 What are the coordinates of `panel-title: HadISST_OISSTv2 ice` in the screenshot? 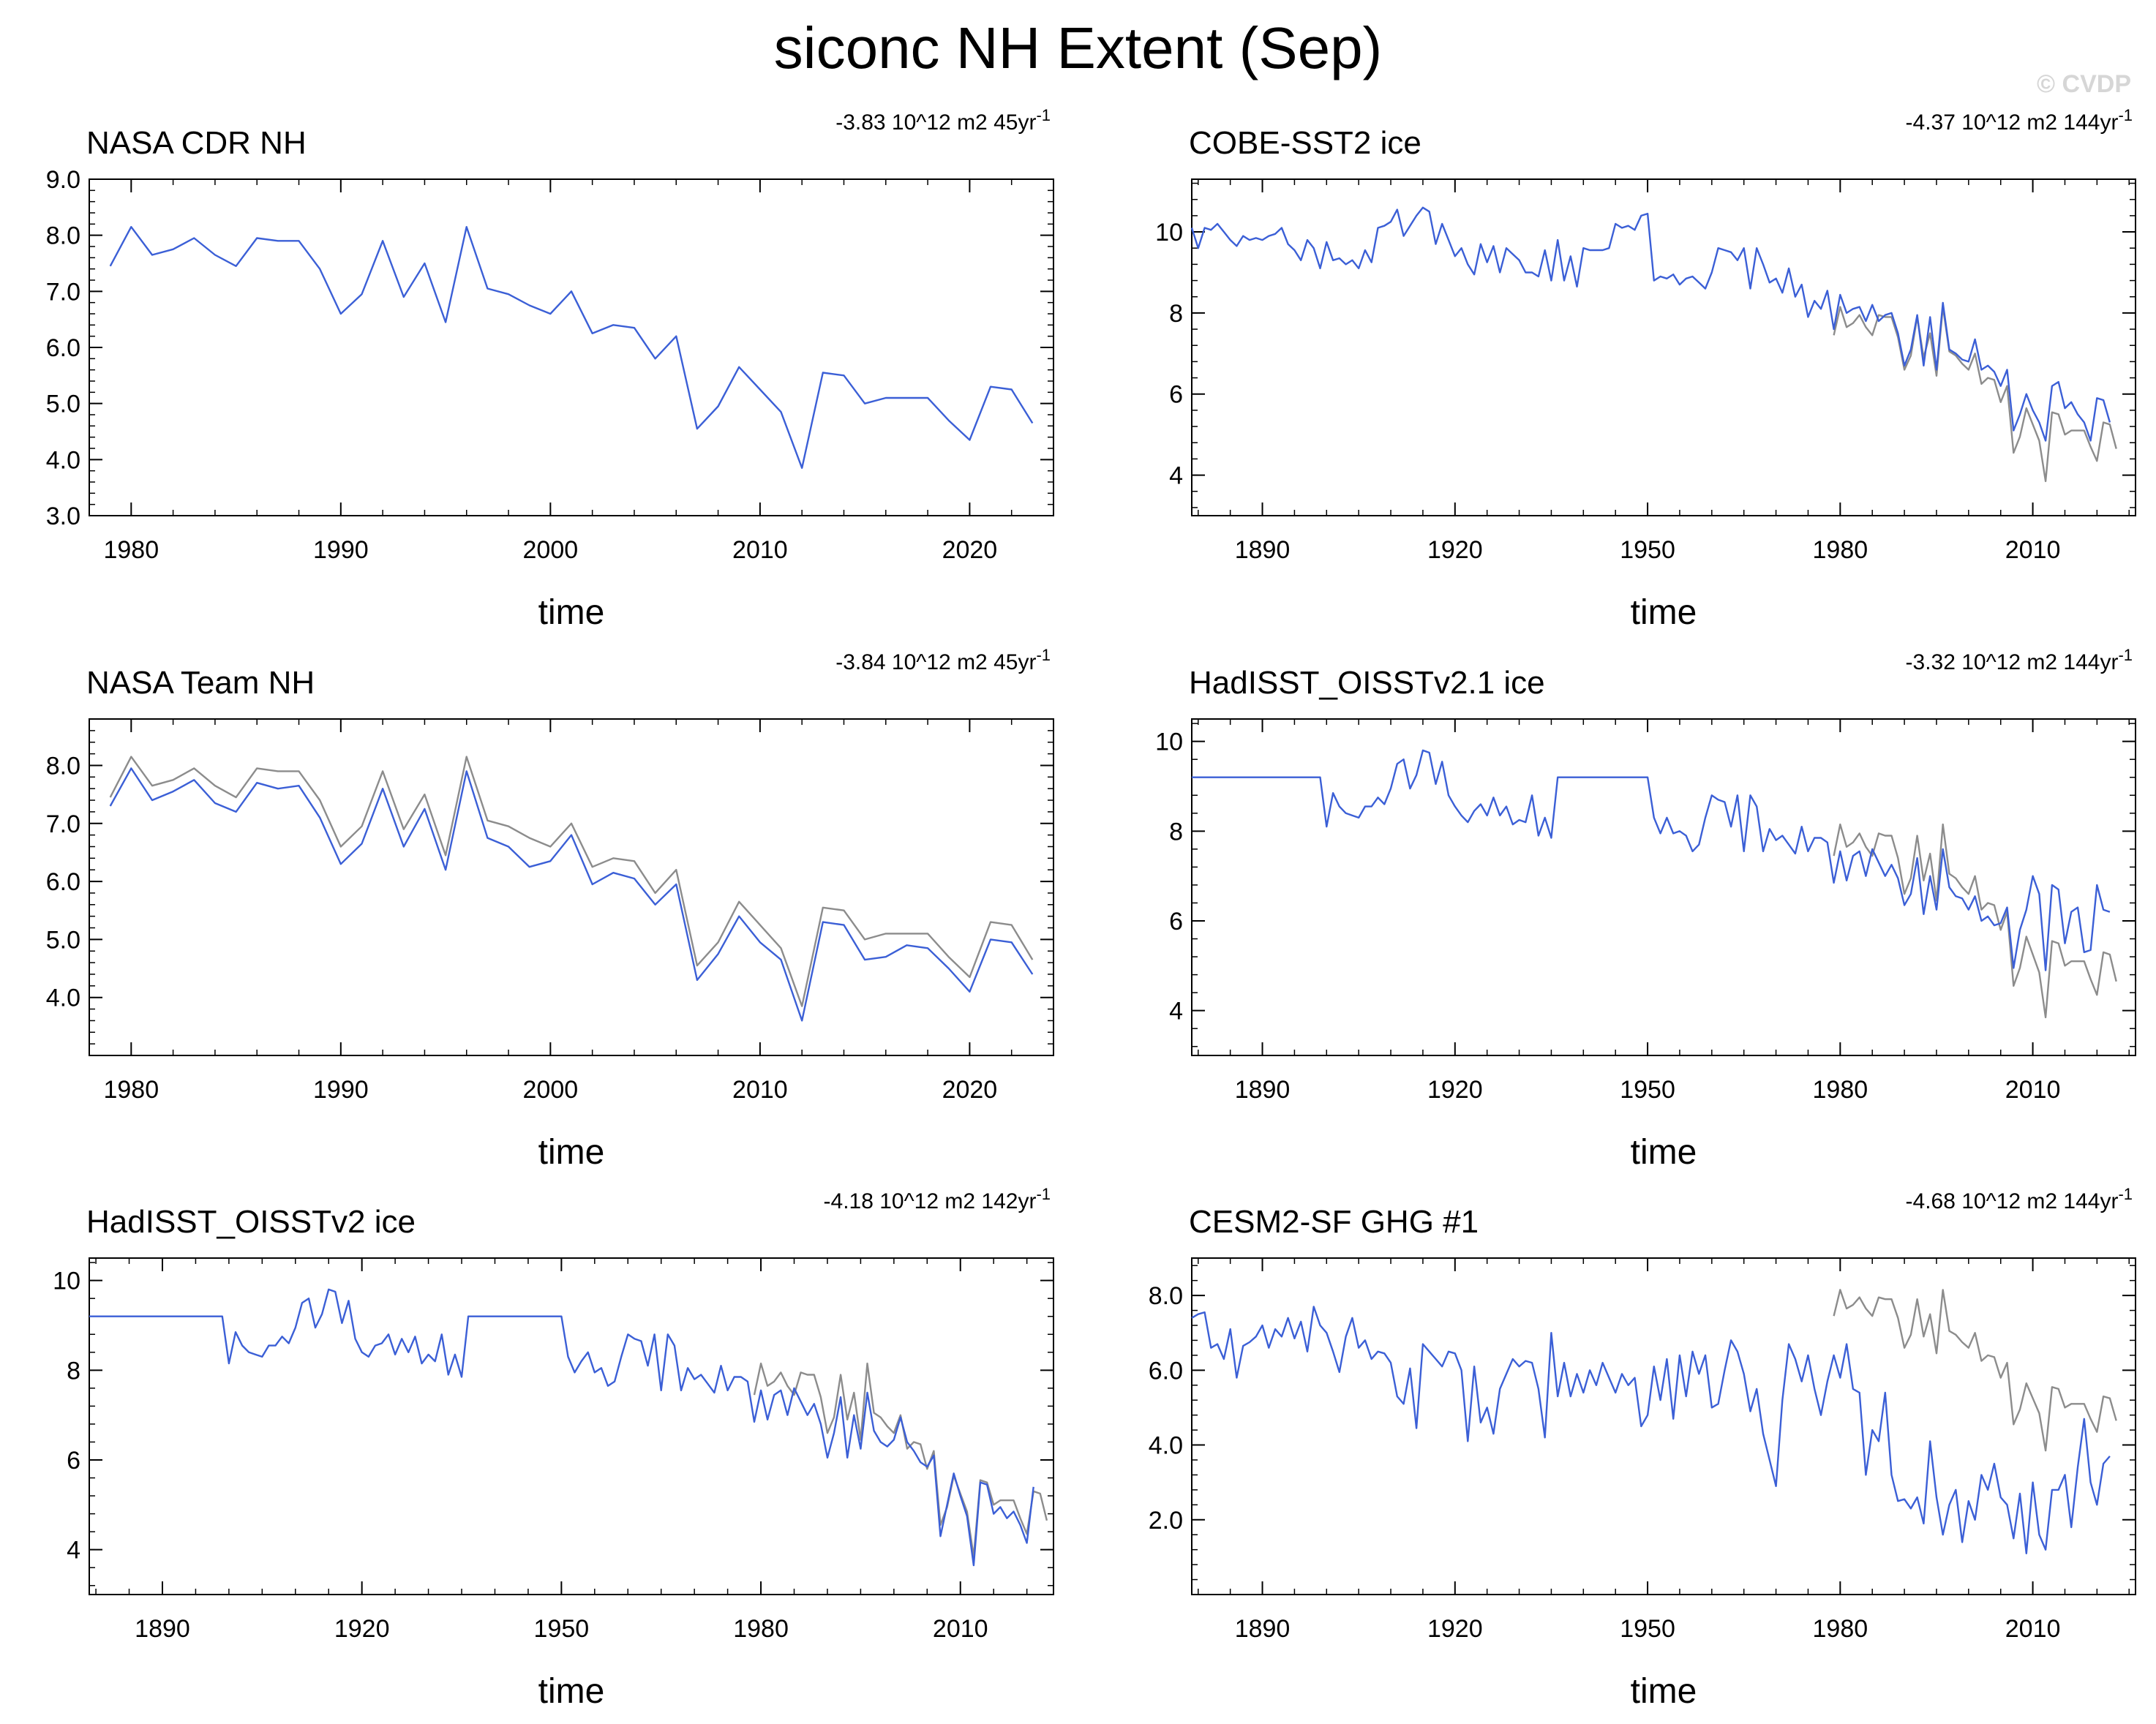 It's located at (251, 1222).